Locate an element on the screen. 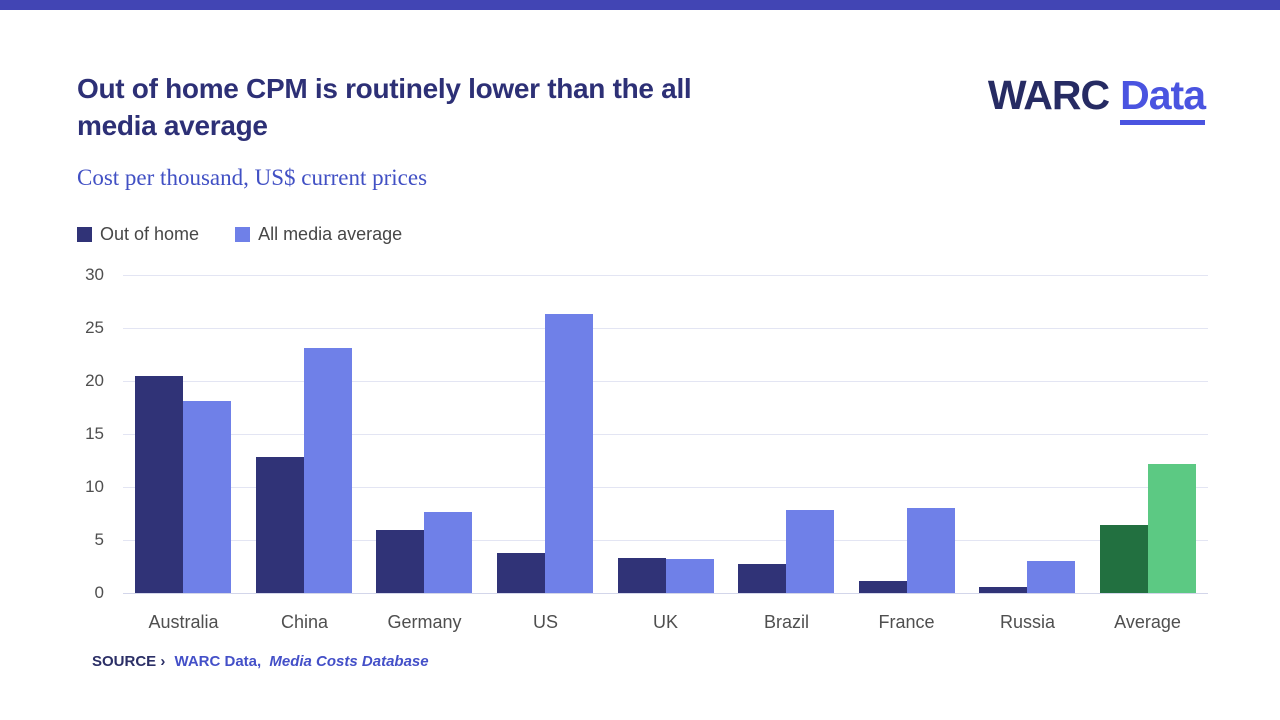 This screenshot has height=720, width=1280. y-axis-tick-30: 30 is located at coordinates (94, 274).